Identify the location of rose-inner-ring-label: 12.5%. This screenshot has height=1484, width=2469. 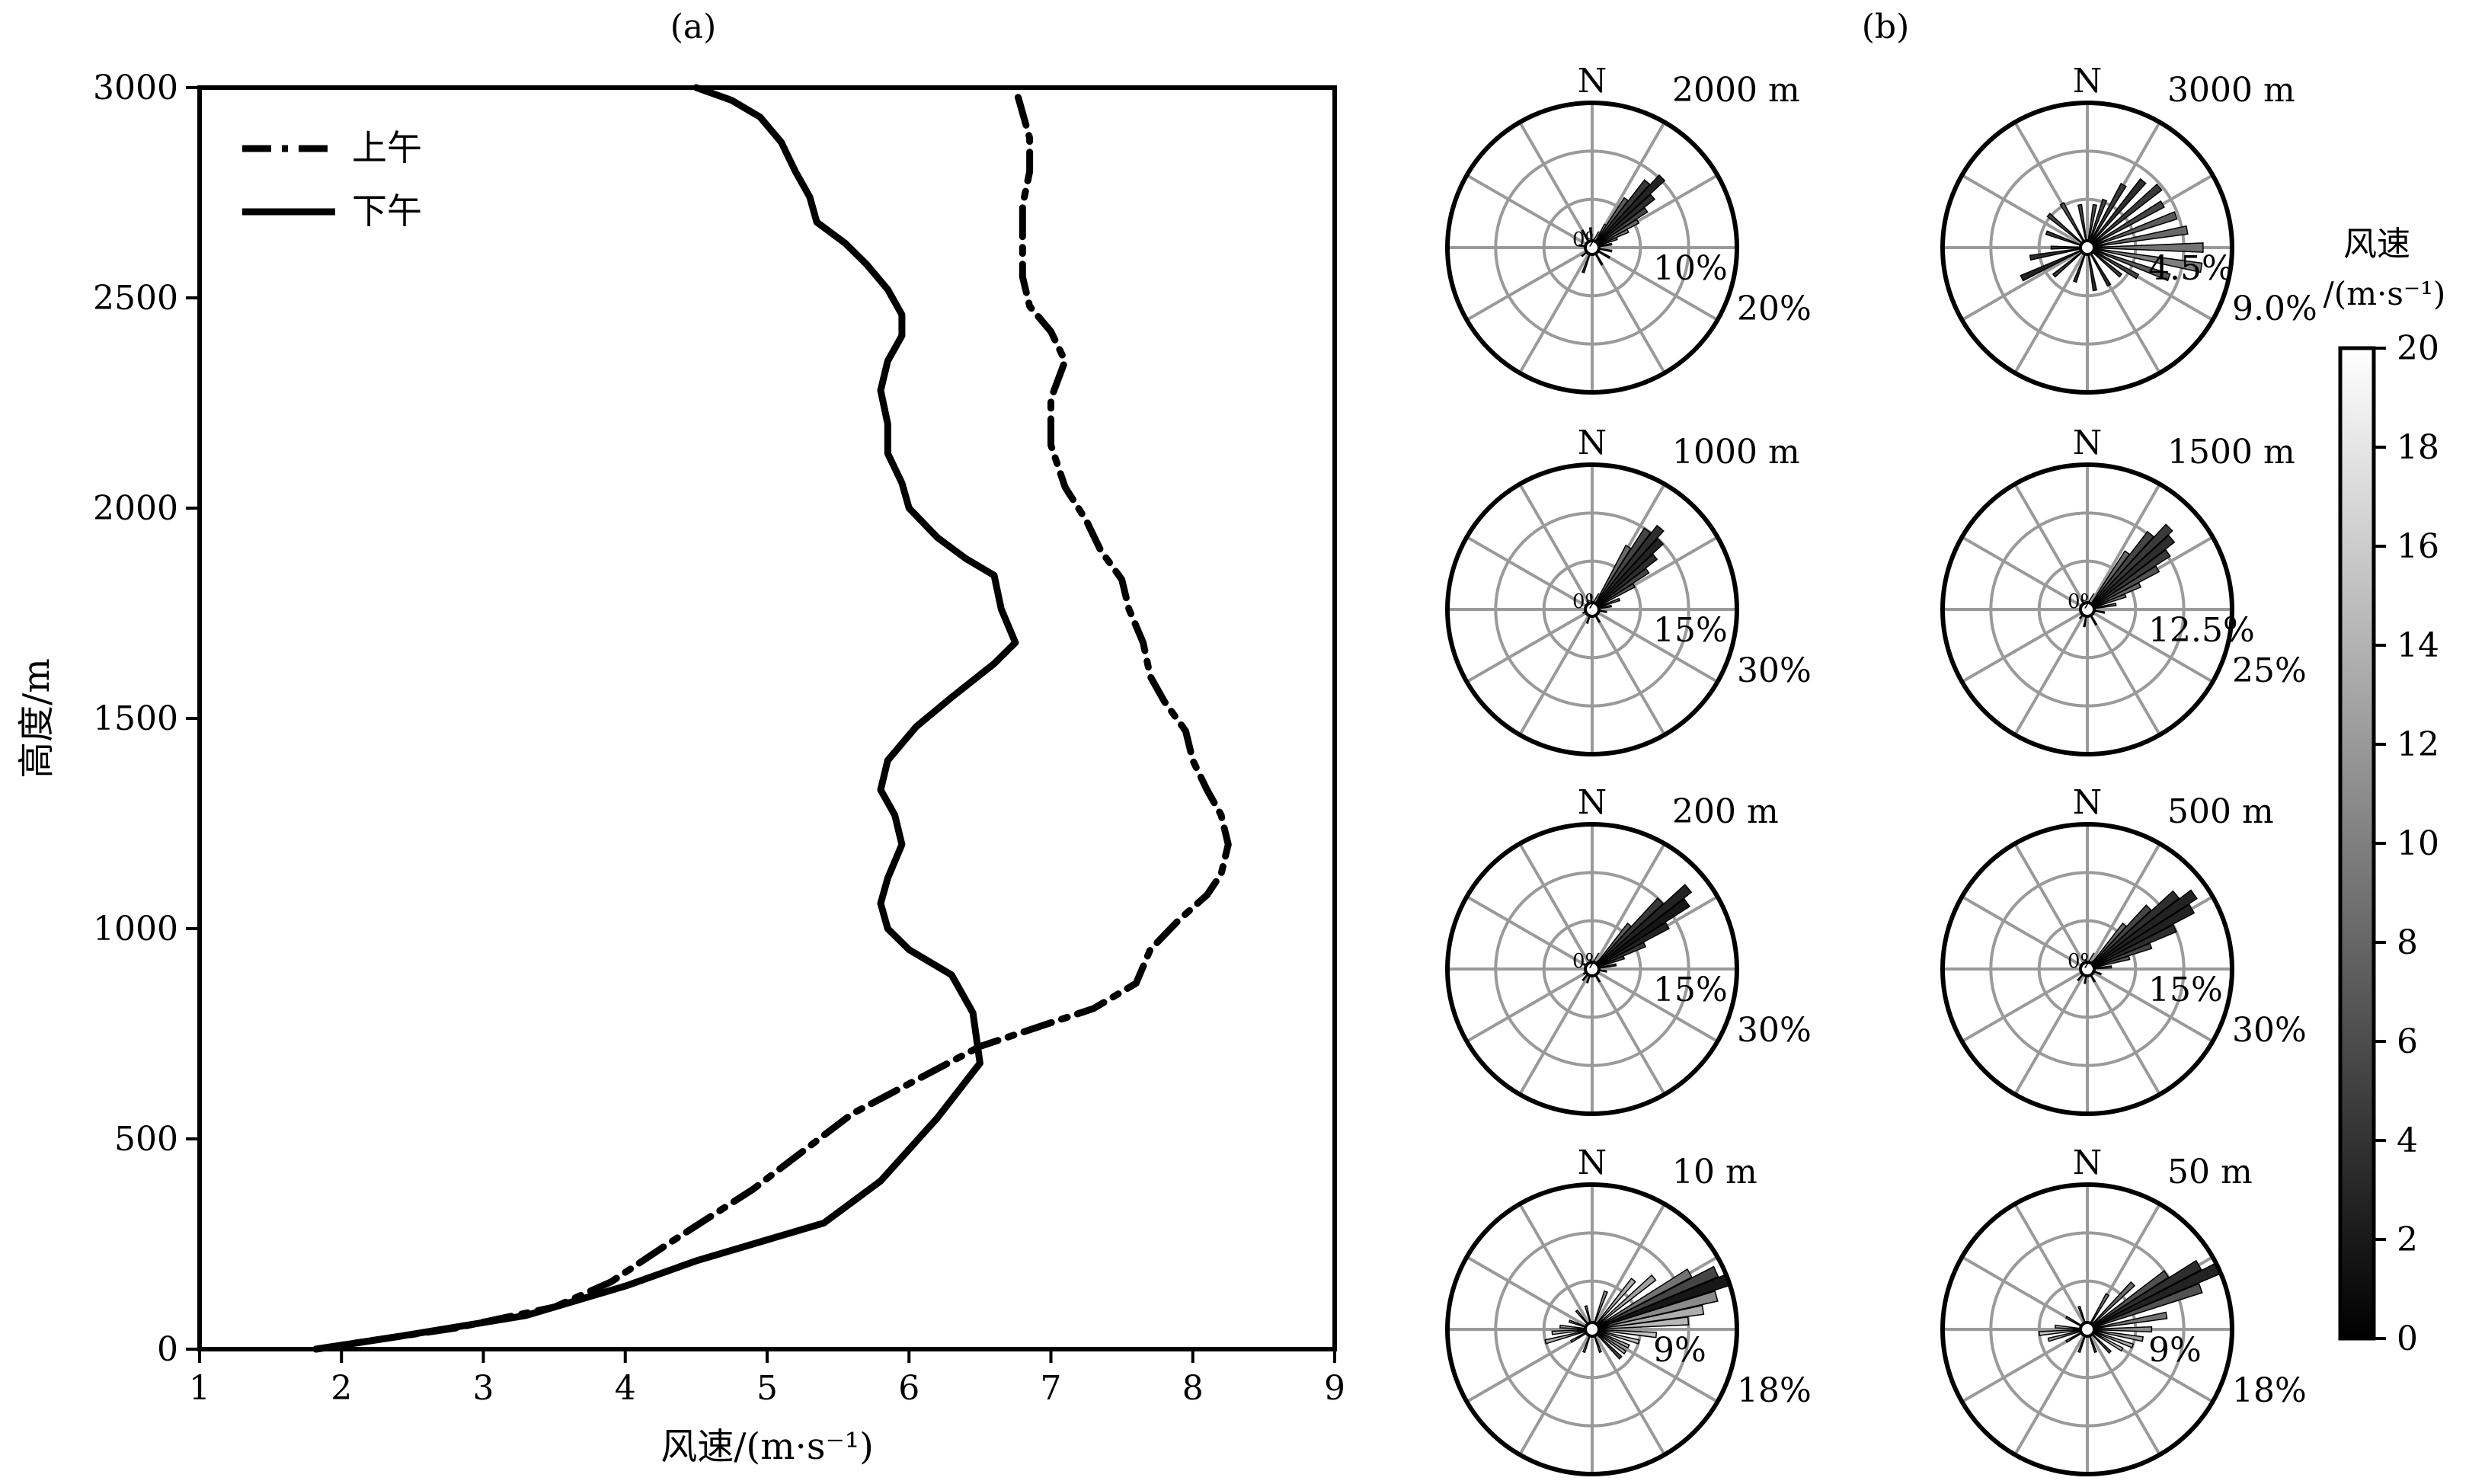
(2201, 630).